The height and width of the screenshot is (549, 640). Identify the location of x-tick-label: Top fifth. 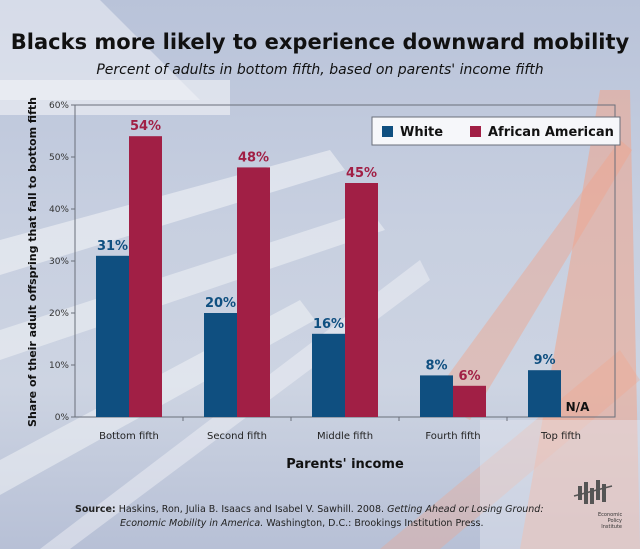
(560, 436).